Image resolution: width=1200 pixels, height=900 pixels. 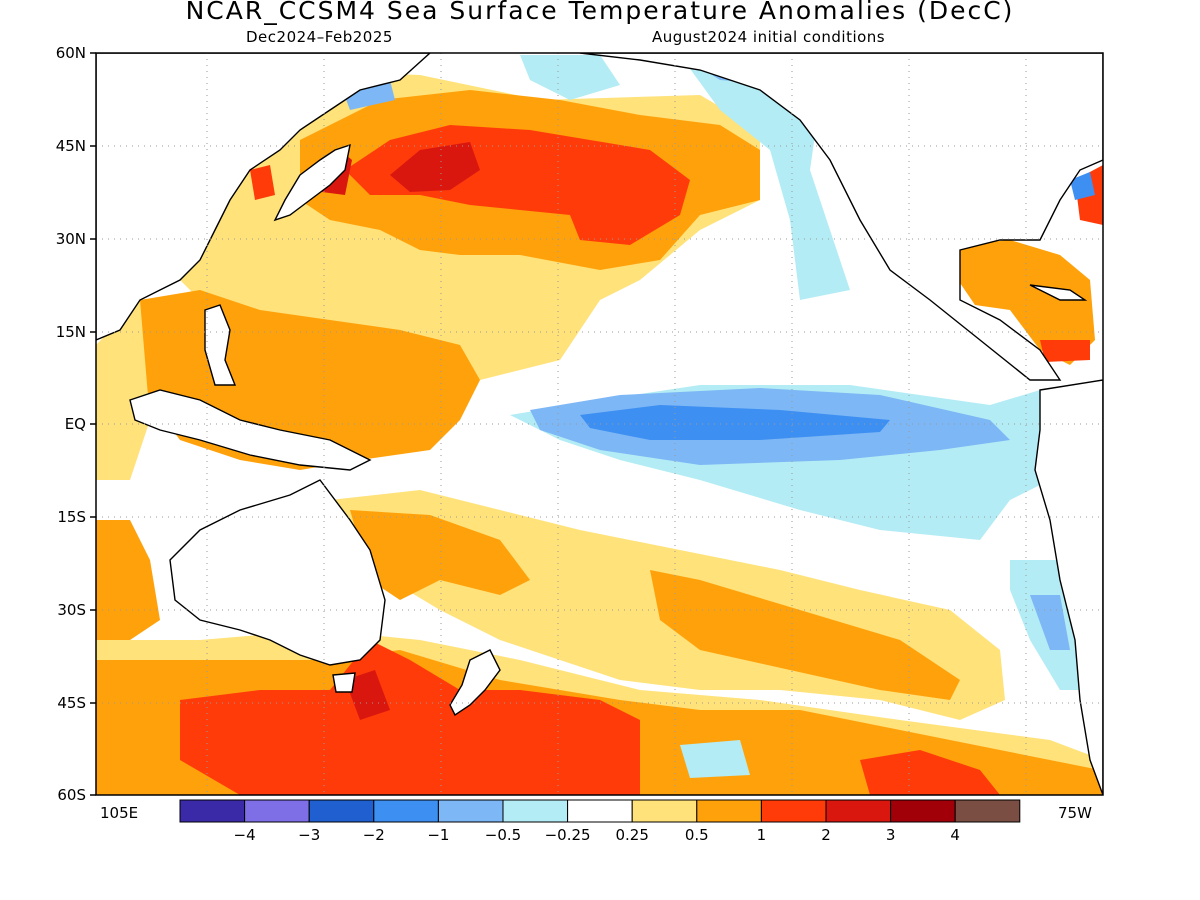 I want to click on colorbar-level-label: −0.25, so click(x=567, y=835).